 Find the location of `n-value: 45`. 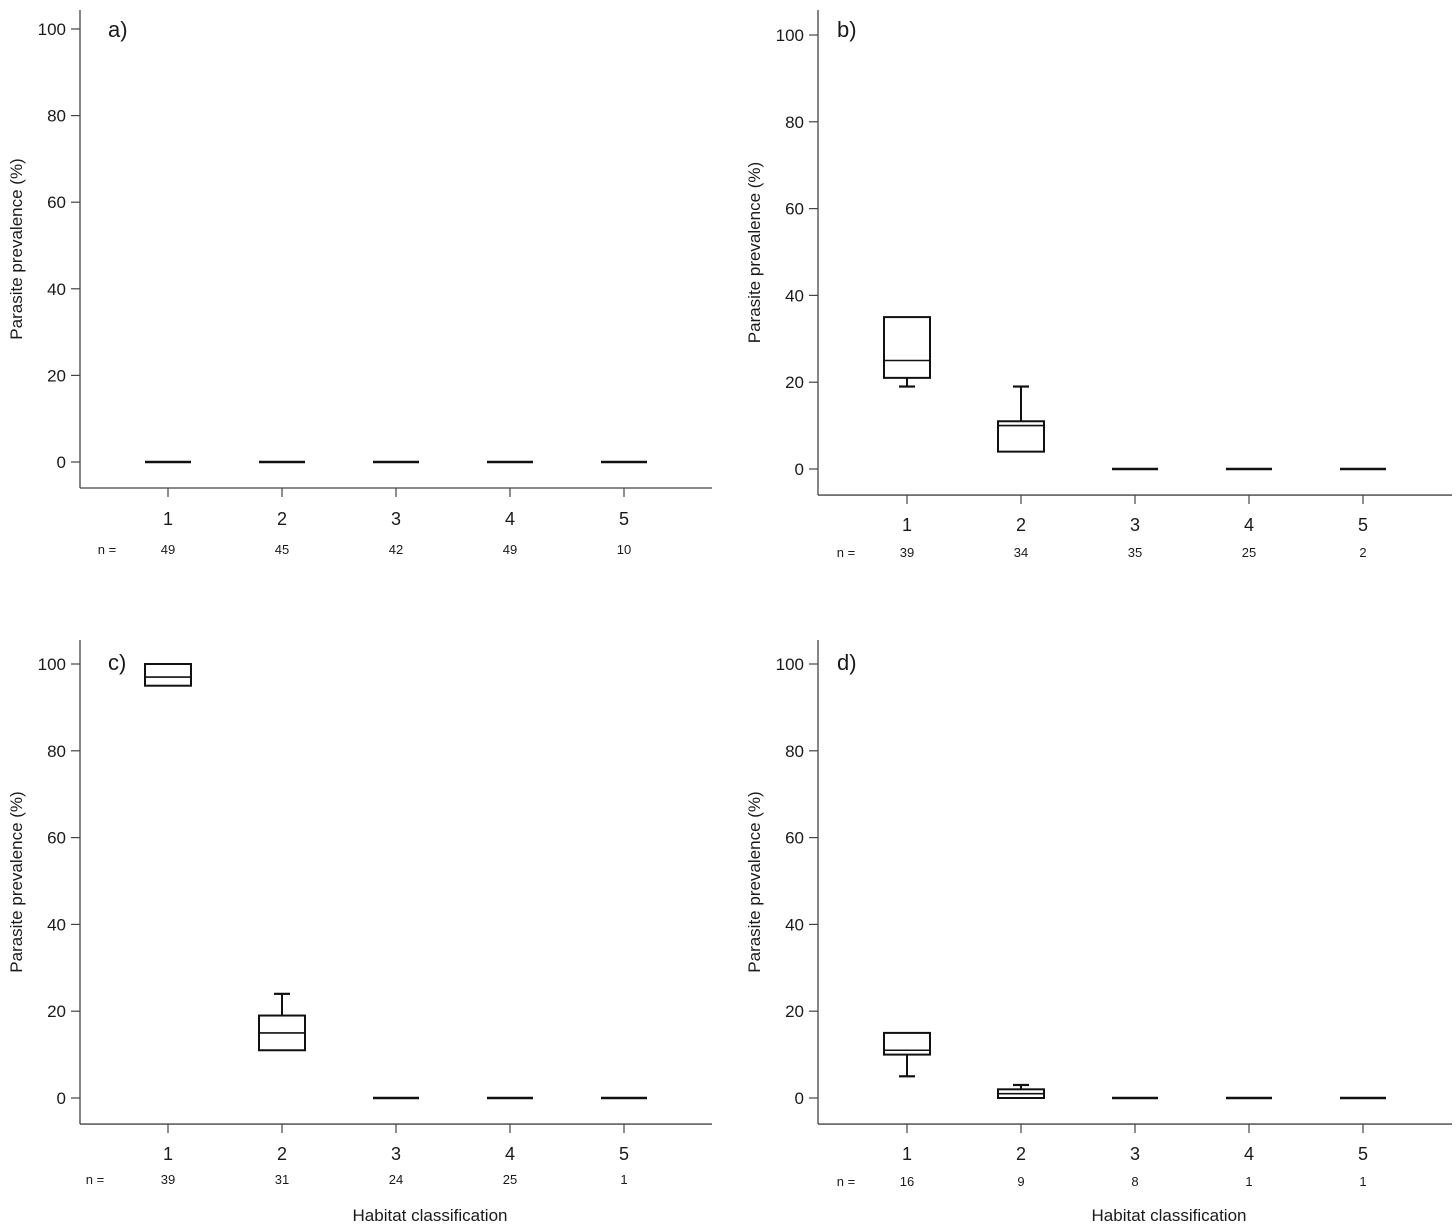

n-value: 45 is located at coordinates (282, 549).